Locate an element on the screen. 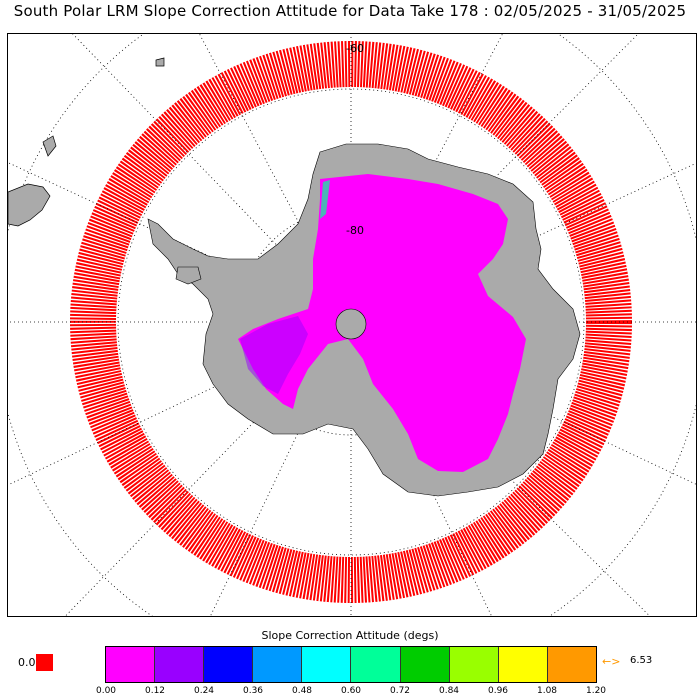  colorbar-tick-label: 0.84 is located at coordinates (449, 691).